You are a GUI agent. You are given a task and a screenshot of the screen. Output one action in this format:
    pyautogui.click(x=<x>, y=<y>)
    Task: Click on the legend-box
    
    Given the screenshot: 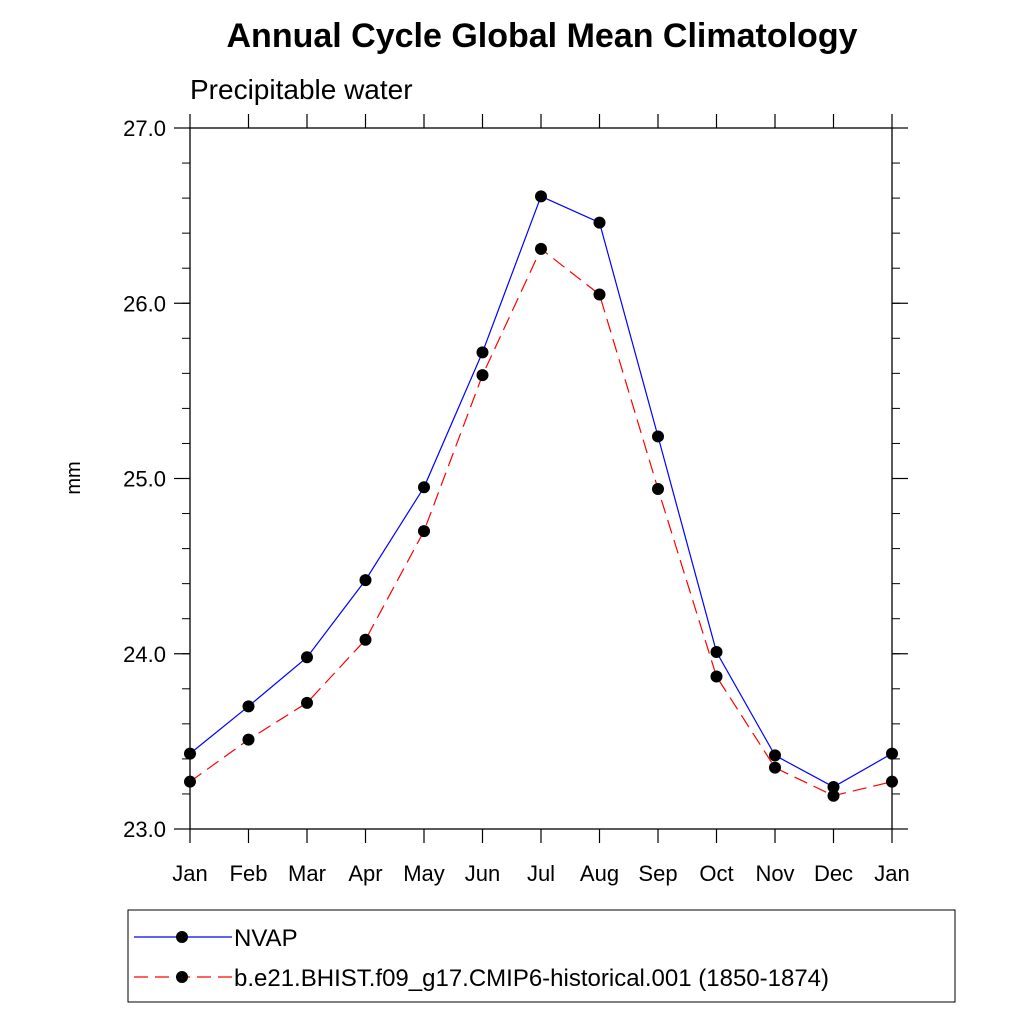 What is the action you would take?
    pyautogui.click(x=541, y=956)
    